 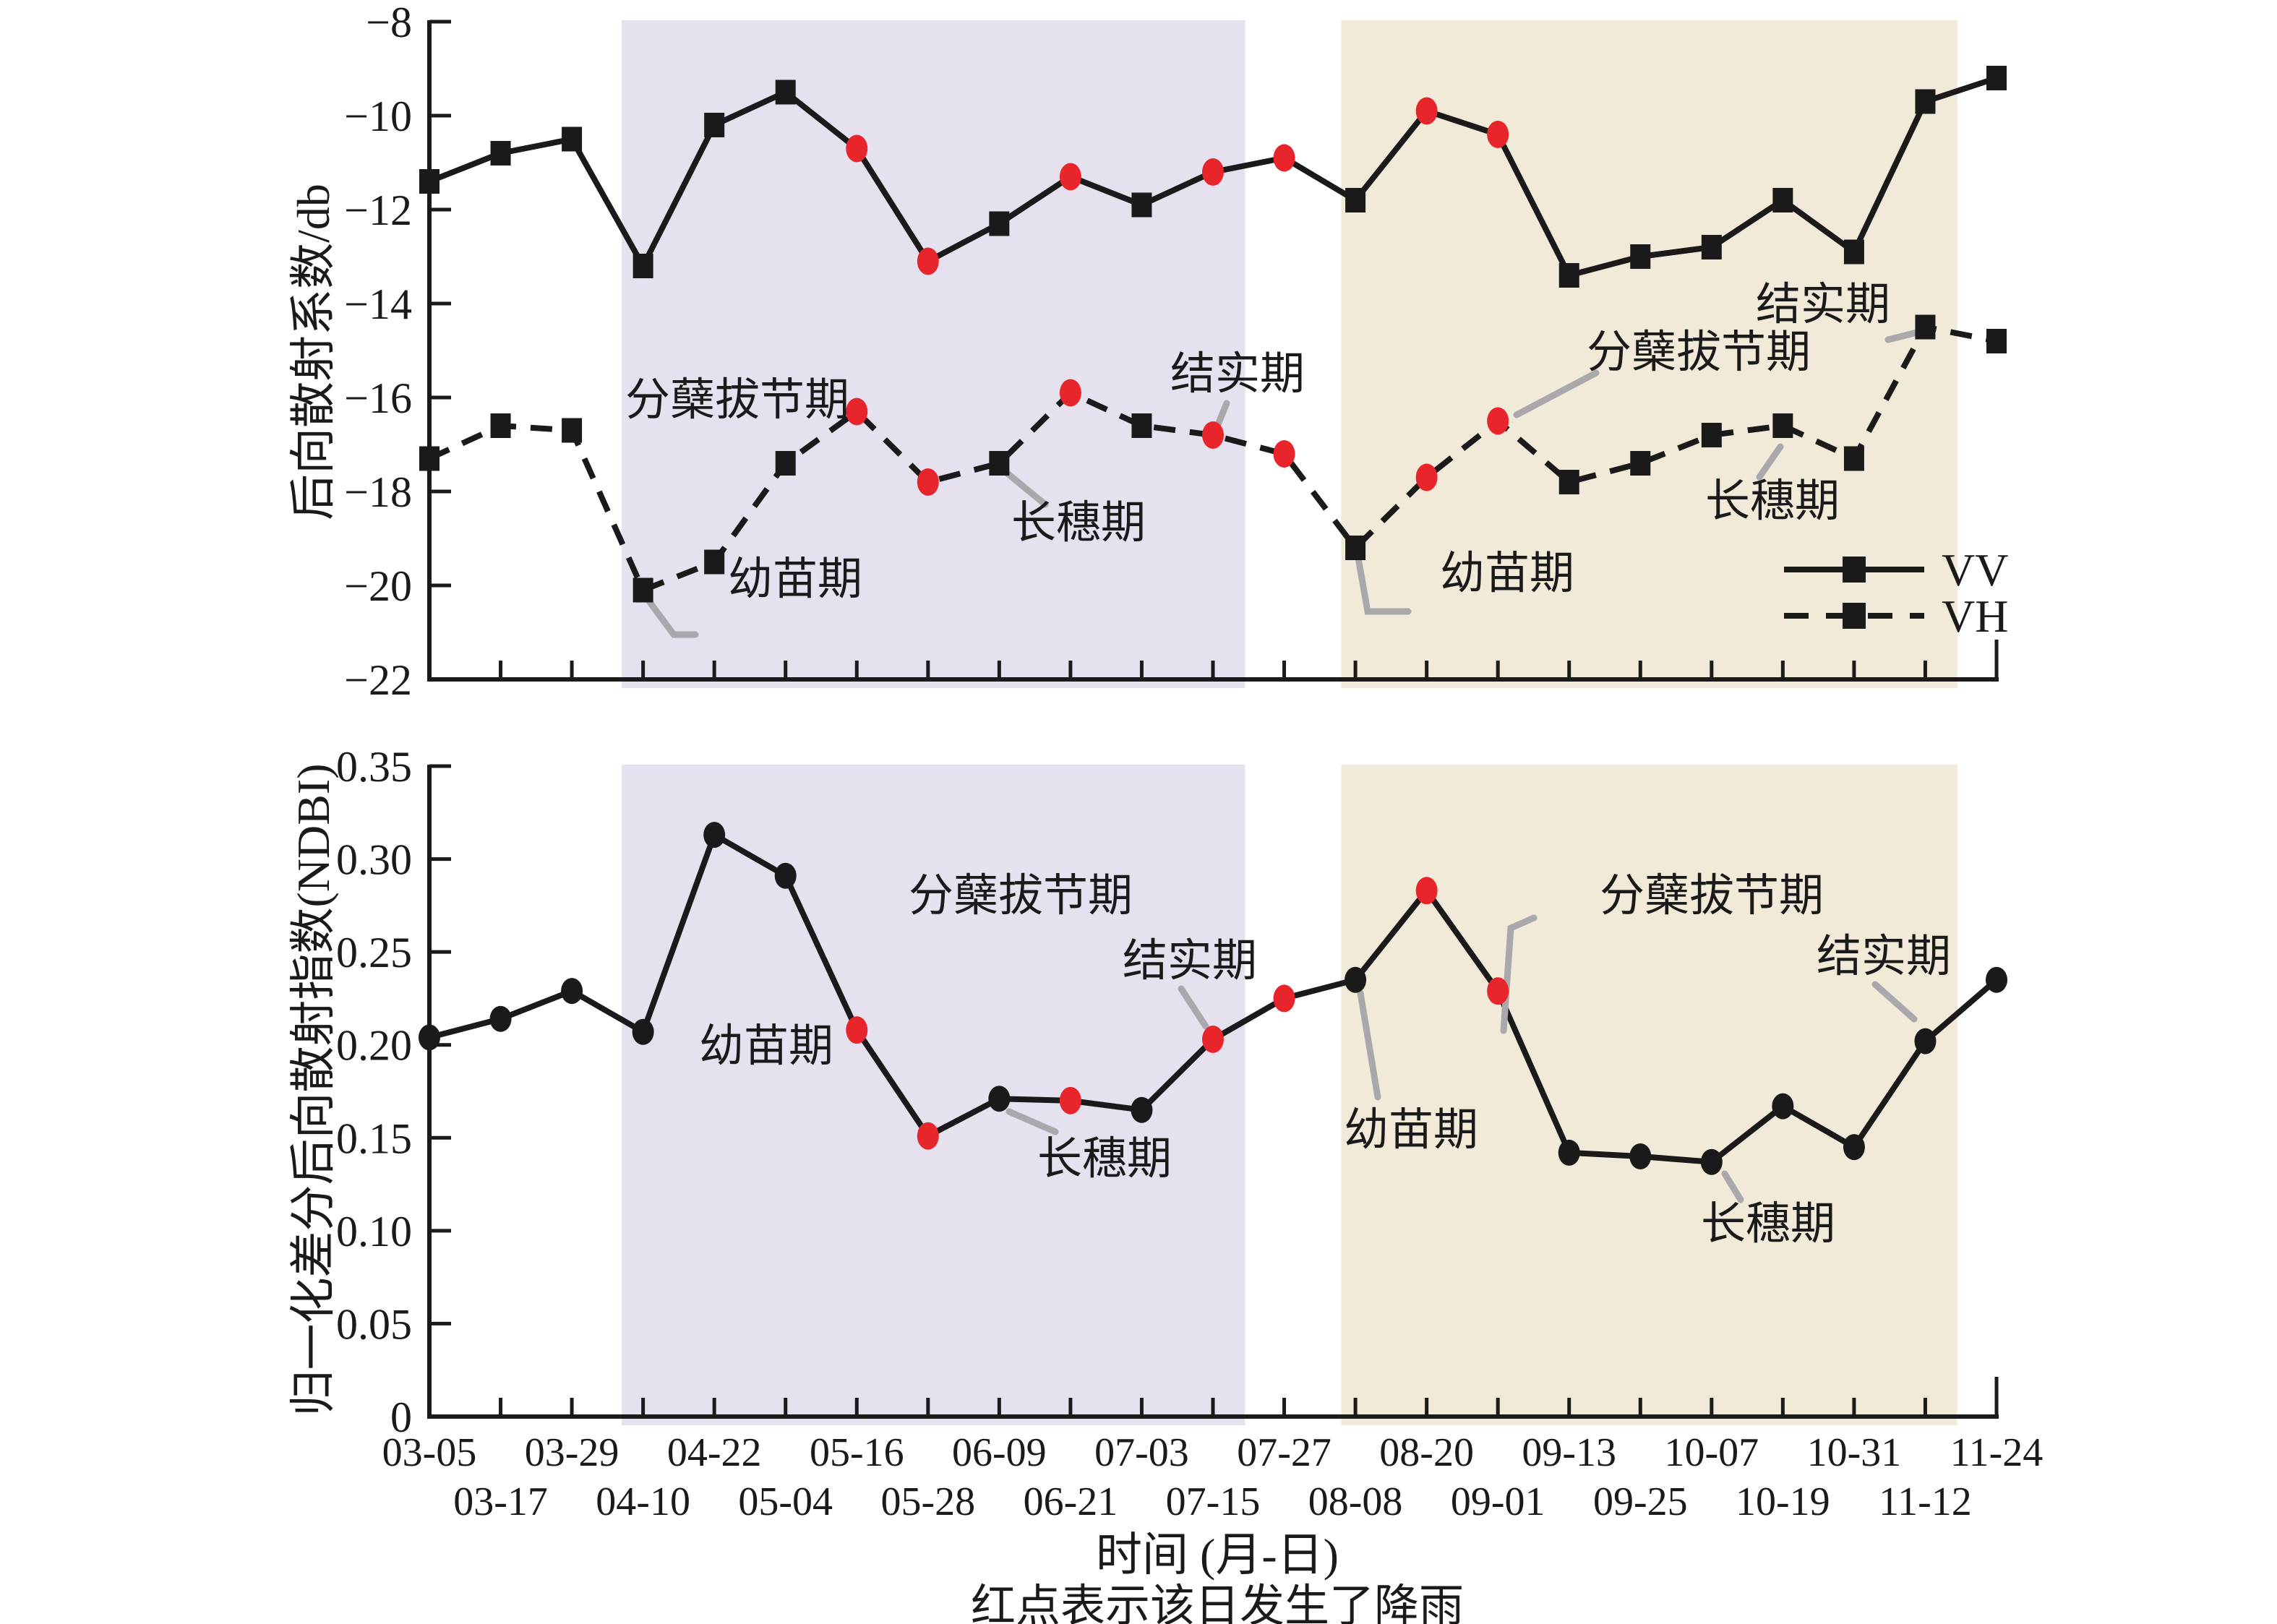 What do you see at coordinates (1217, 1555) in the screenshot?
I see `x-axis-title: 时间 (月-日)` at bounding box center [1217, 1555].